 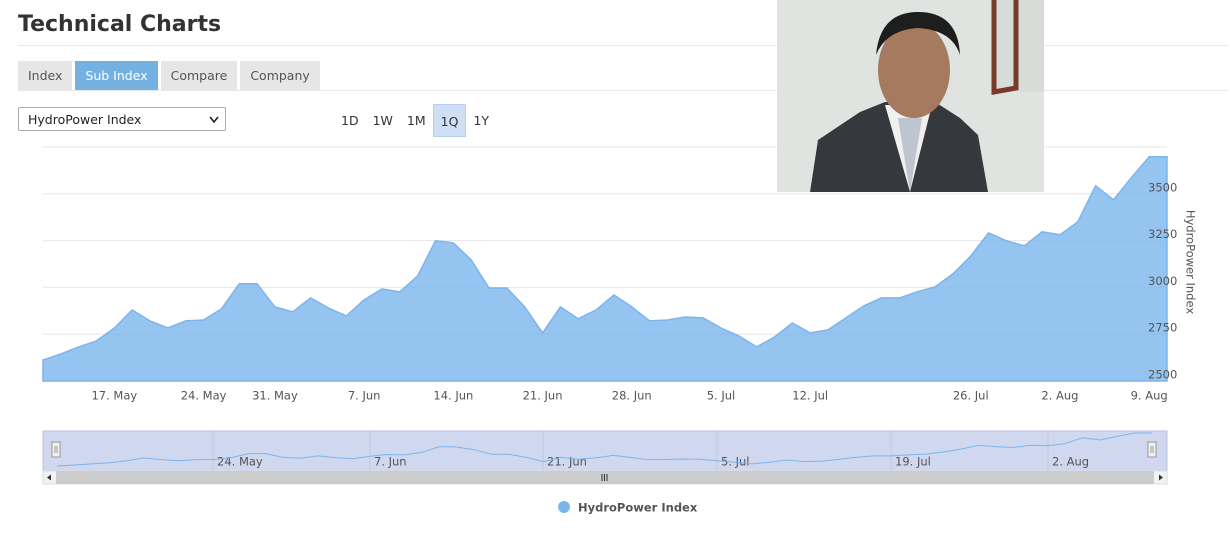 I want to click on navigator-line, so click(x=604, y=449).